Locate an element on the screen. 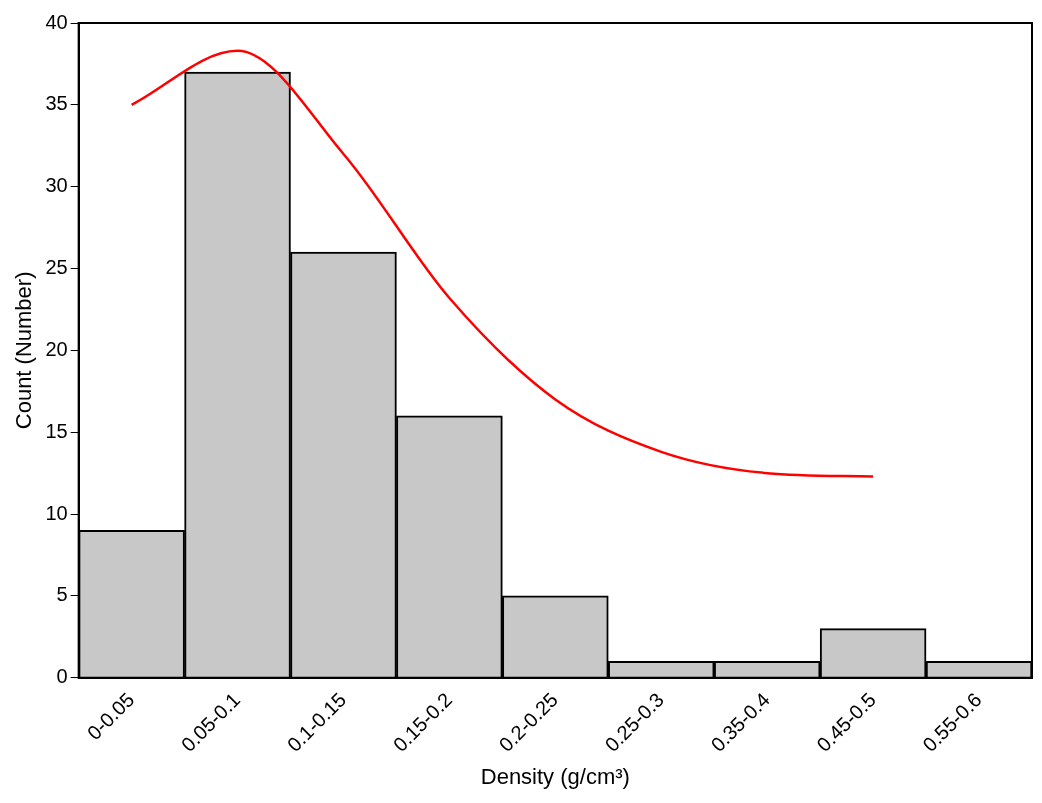  y-tick-label: 25 is located at coordinates (56, 267).